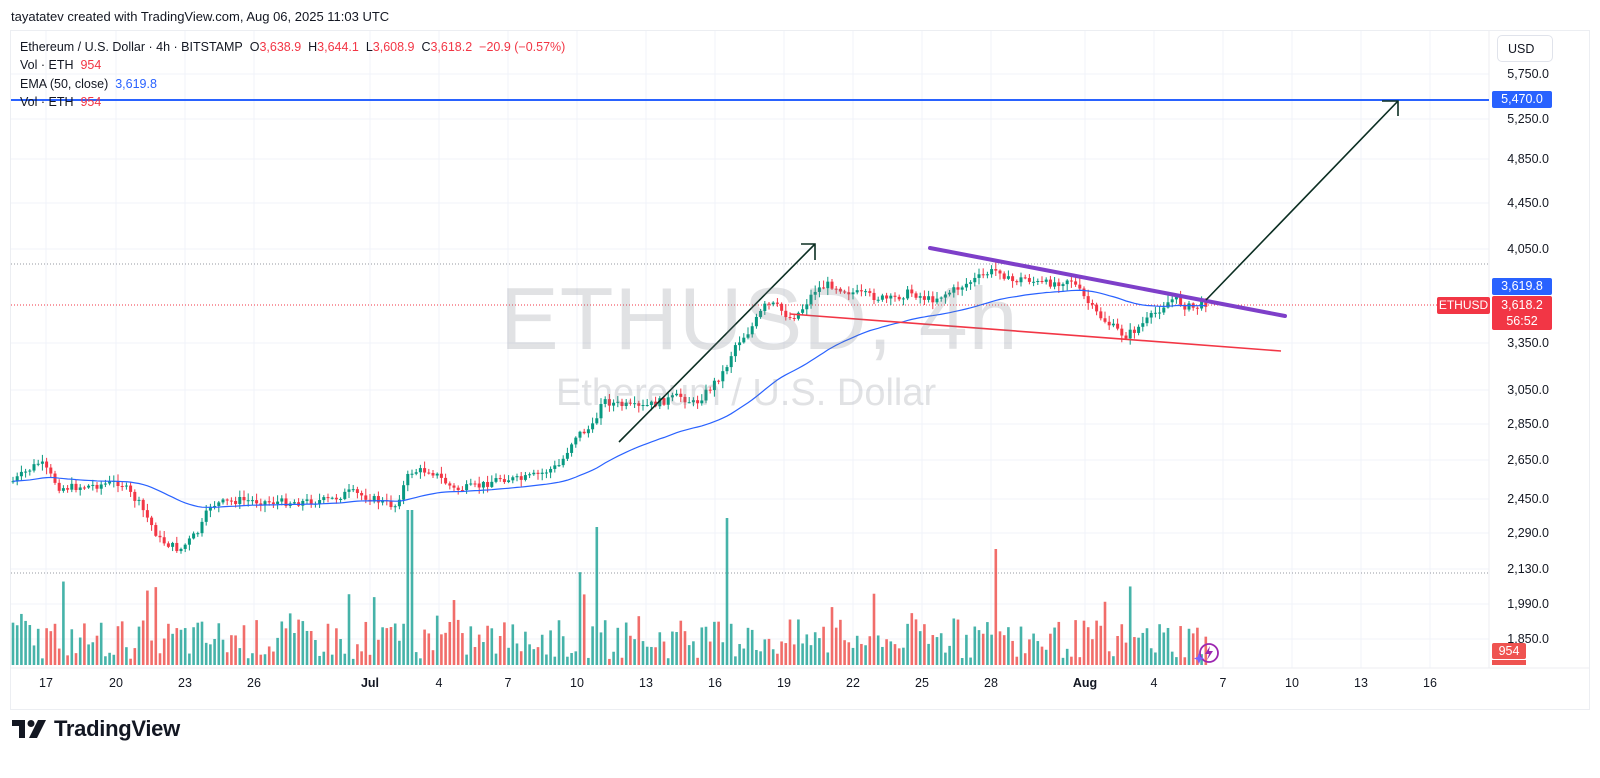  Describe the element at coordinates (61, 65) in the screenshot. I see `legend-volume-row: Vol · ETH 954` at that location.